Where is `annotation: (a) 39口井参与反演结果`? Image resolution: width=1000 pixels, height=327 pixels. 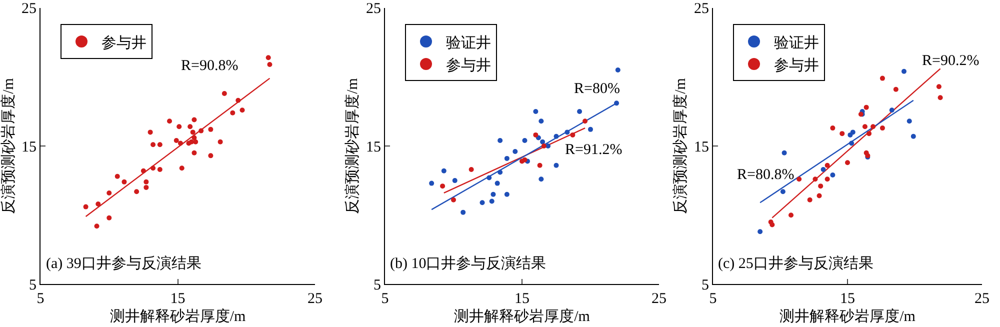 annotation: (a) 39口井参与反演结果 is located at coordinates (124, 263).